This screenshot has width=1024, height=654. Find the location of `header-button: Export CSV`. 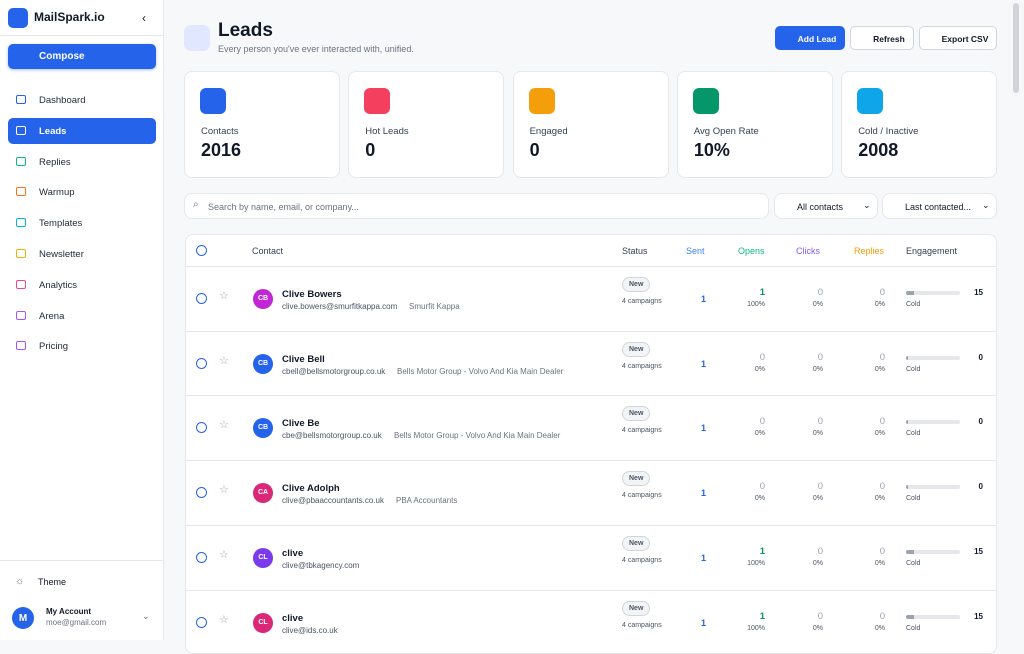

header-button: Export CSV is located at coordinates (958, 38).